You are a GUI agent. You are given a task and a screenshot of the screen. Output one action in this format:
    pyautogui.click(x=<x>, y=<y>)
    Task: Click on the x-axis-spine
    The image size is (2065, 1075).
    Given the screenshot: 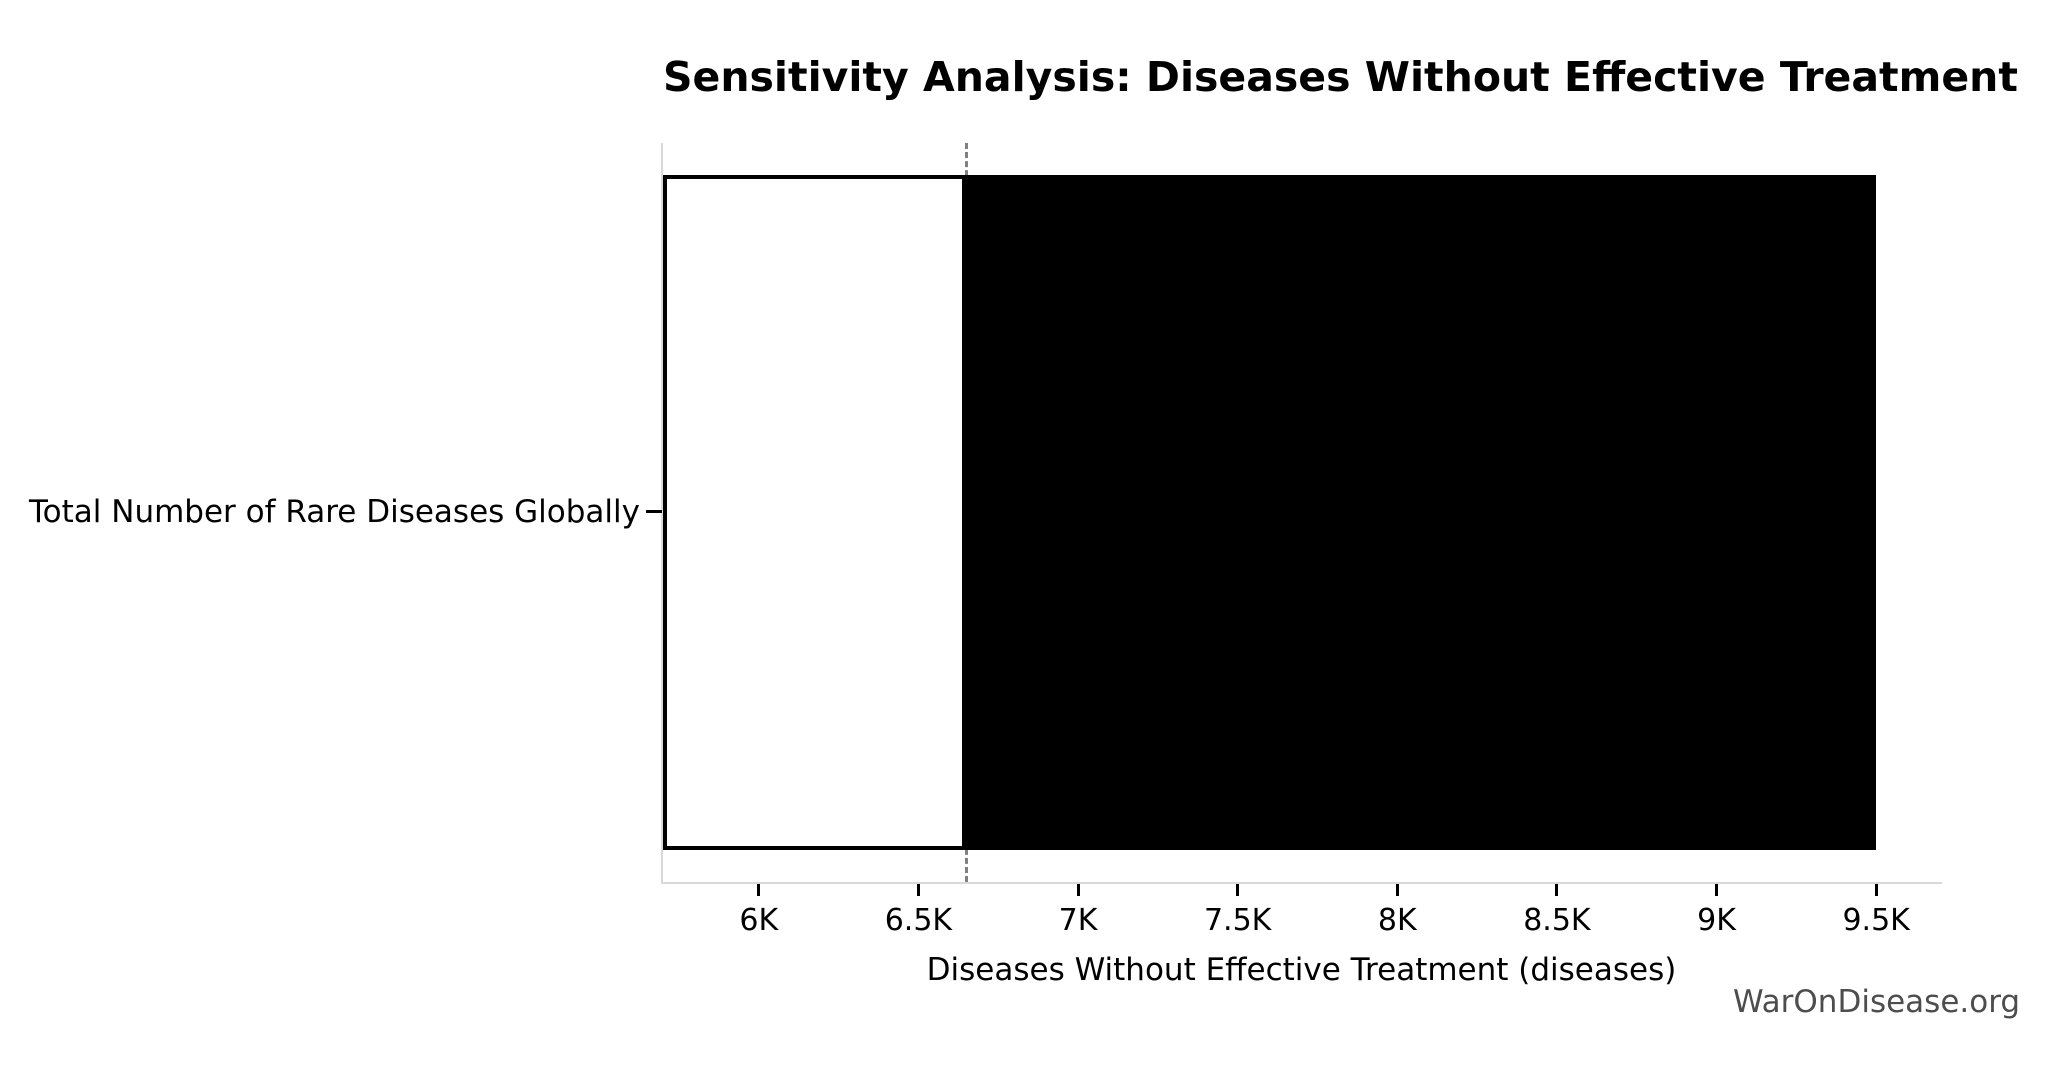 What is the action you would take?
    pyautogui.click(x=1301, y=883)
    